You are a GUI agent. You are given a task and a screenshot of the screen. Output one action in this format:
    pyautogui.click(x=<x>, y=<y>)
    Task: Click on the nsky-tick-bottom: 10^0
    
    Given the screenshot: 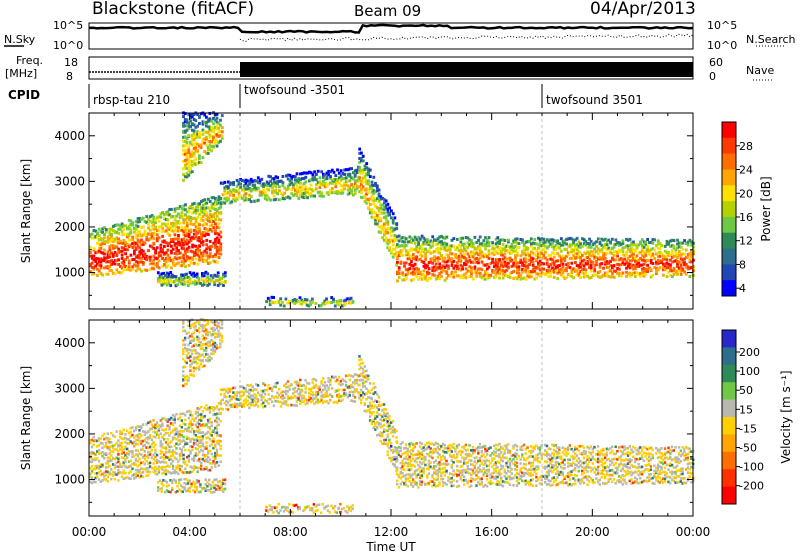 What is the action you would take?
    pyautogui.click(x=68, y=45)
    